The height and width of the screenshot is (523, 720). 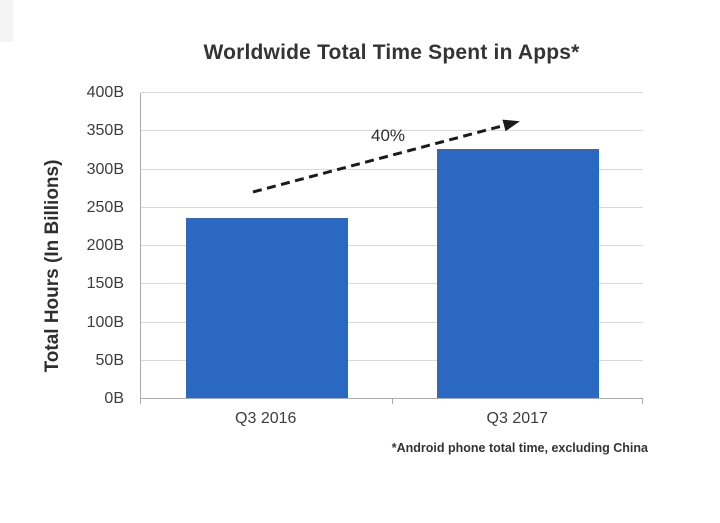 I want to click on bar-q3-2017, so click(x=518, y=273).